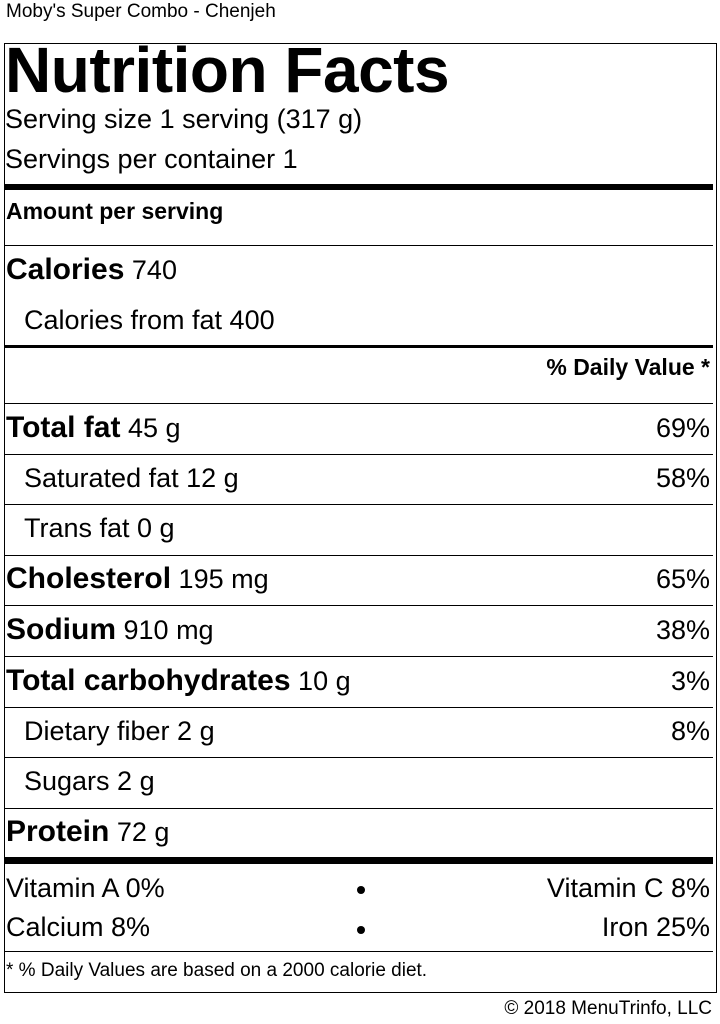 The image size is (720, 1024). I want to click on cholesterol-row: Cholesterol 195 mg 65%, so click(357, 579).